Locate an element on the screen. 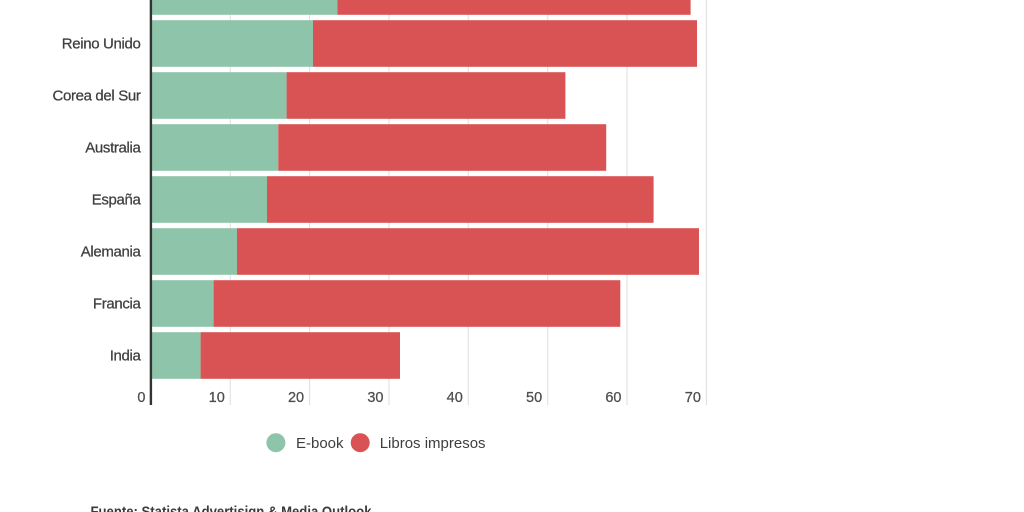 The height and width of the screenshot is (512, 1024). svg-text: 50 is located at coordinates (534, 398).